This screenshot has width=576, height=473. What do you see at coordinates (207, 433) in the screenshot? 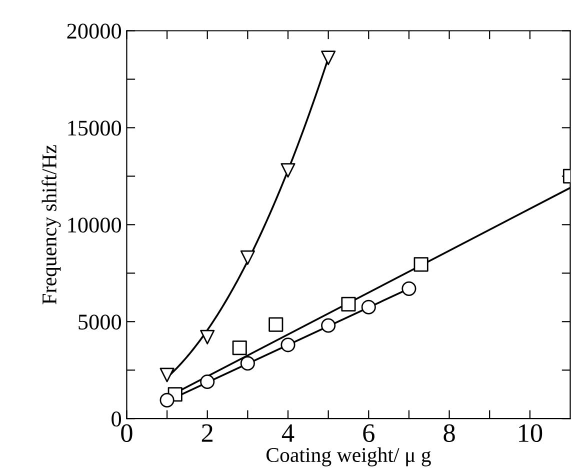
I see `x-tick-label: 2` at bounding box center [207, 433].